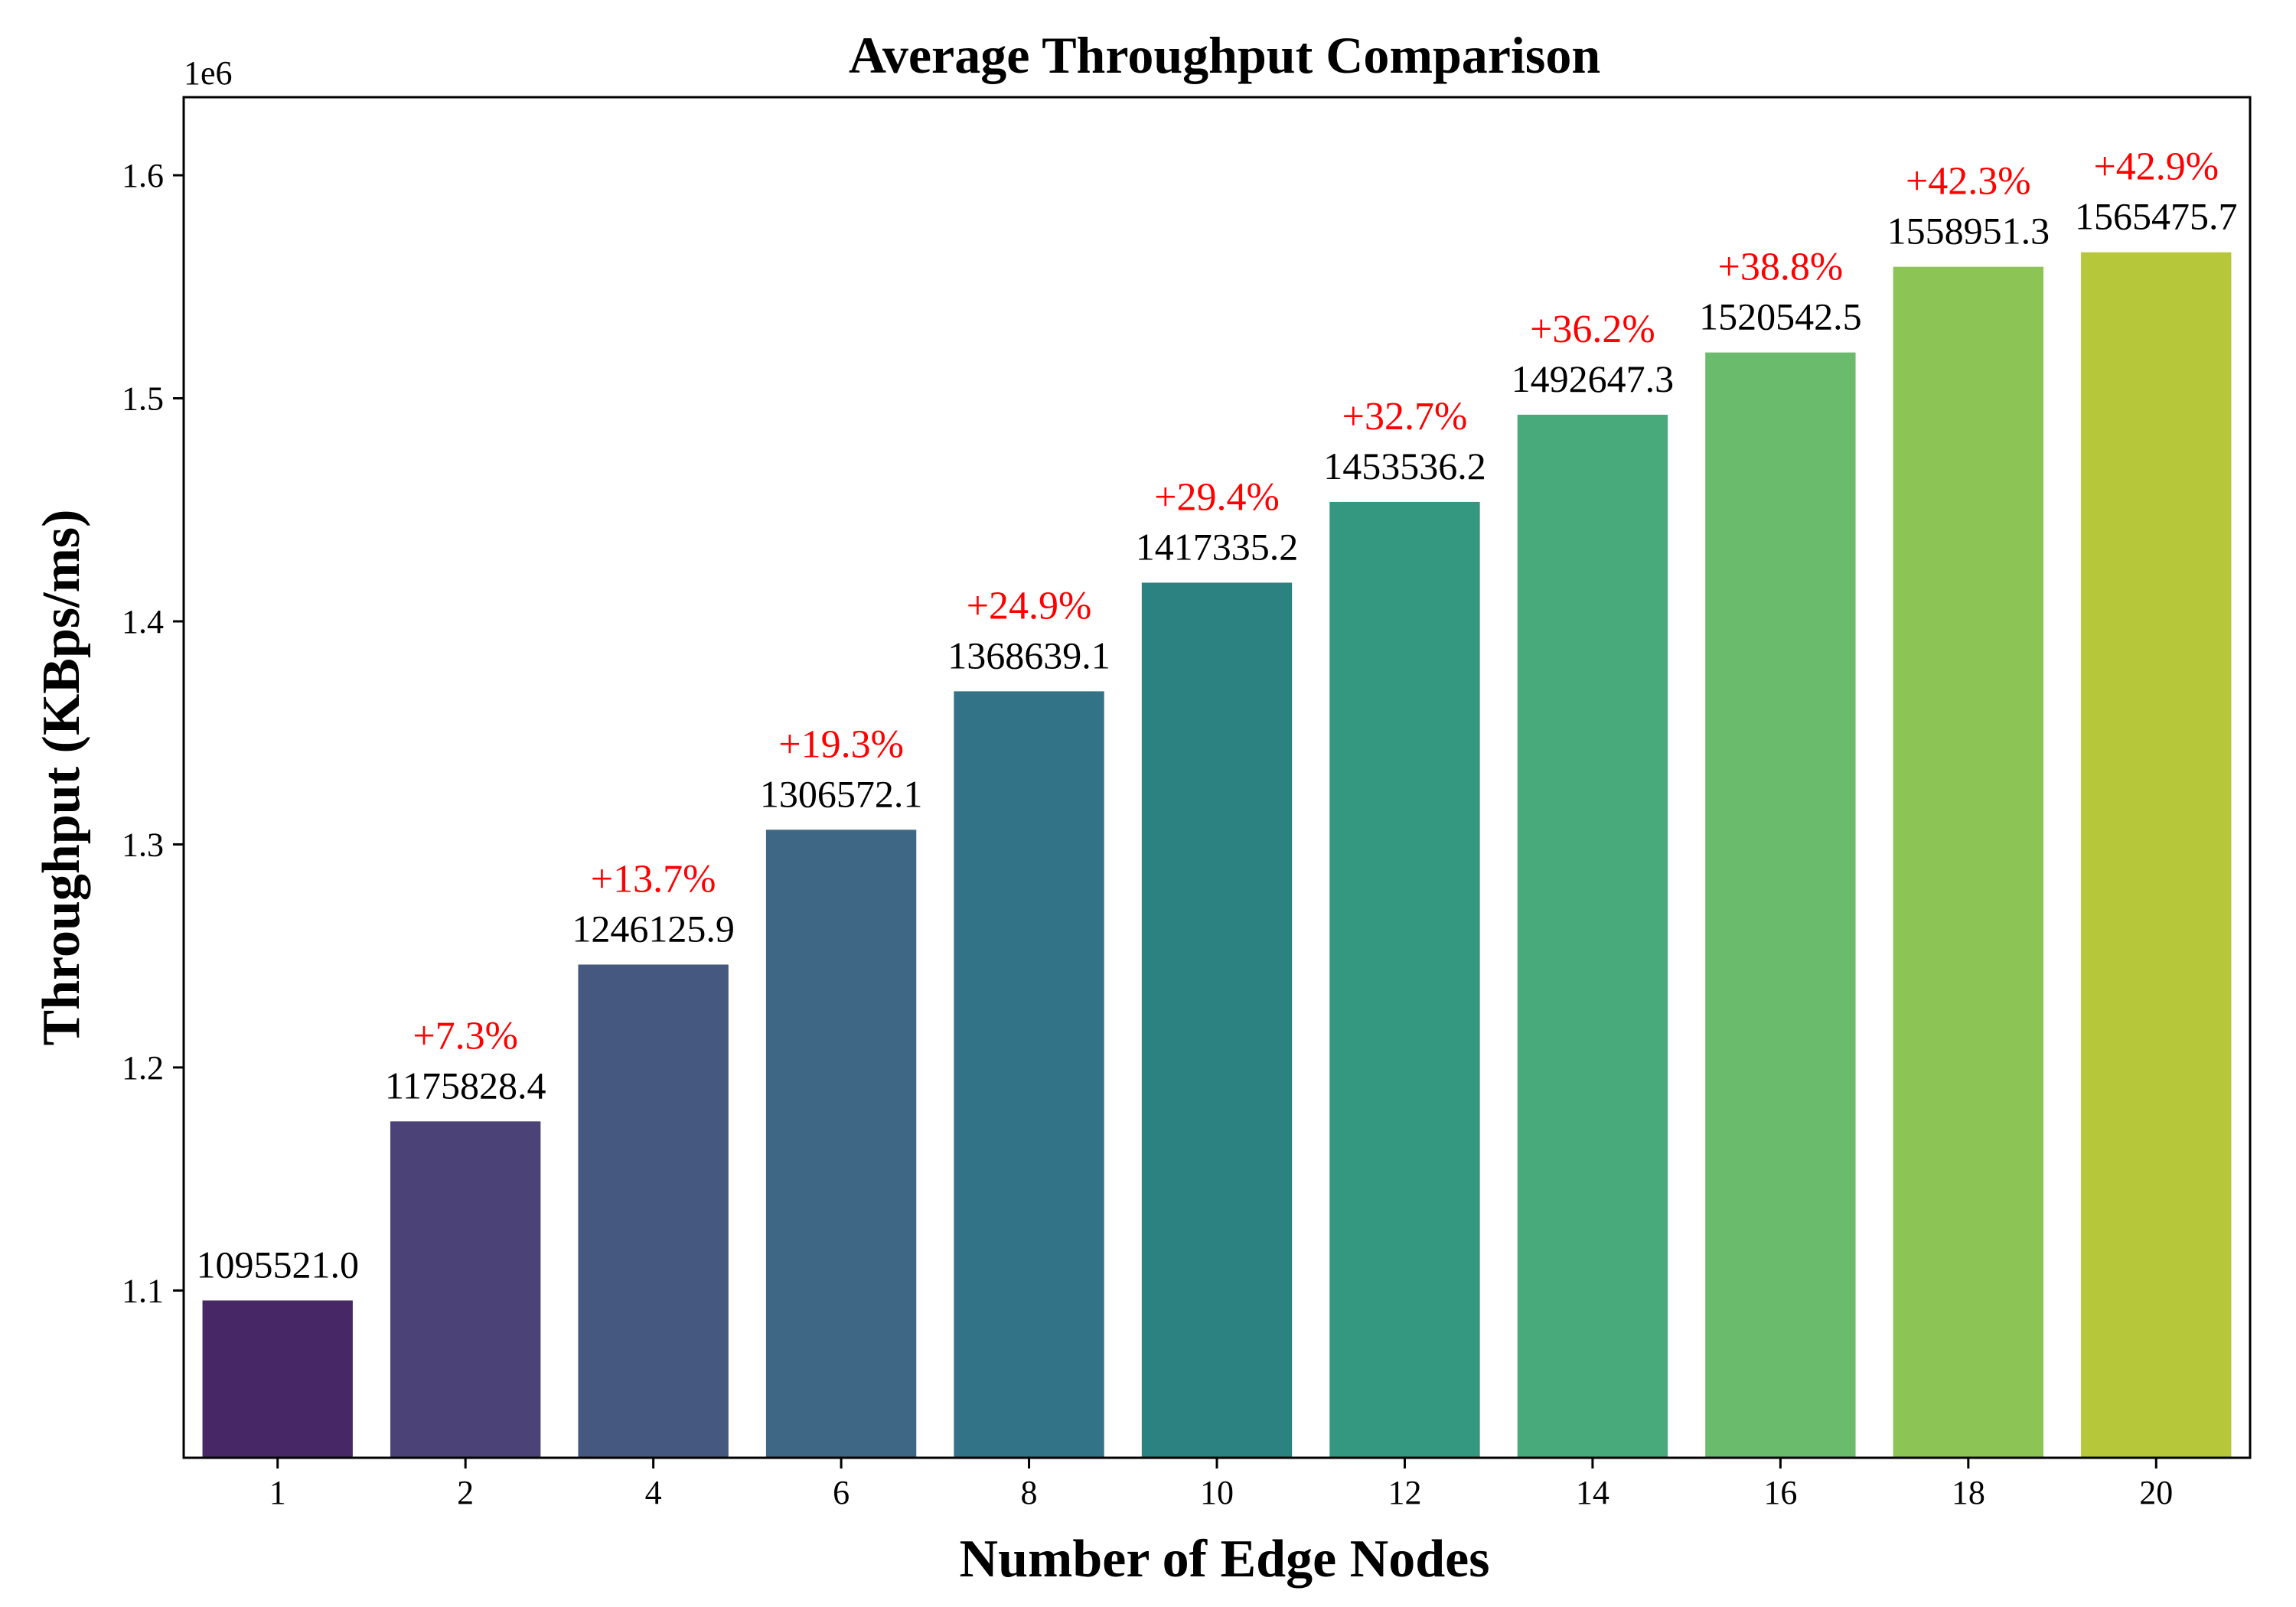  Describe the element at coordinates (1593, 378) in the screenshot. I see `value-label-14: 1492647.3` at that location.